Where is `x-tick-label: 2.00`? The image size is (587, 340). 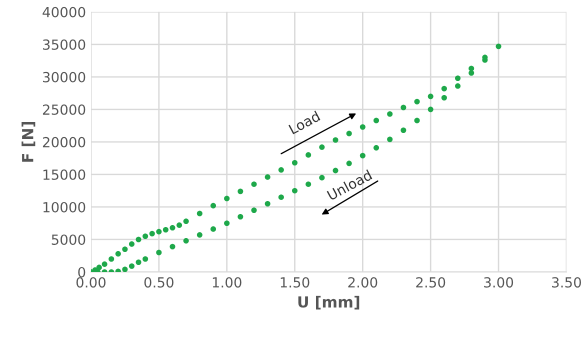 x-tick-label: 2.00 is located at coordinates (363, 282).